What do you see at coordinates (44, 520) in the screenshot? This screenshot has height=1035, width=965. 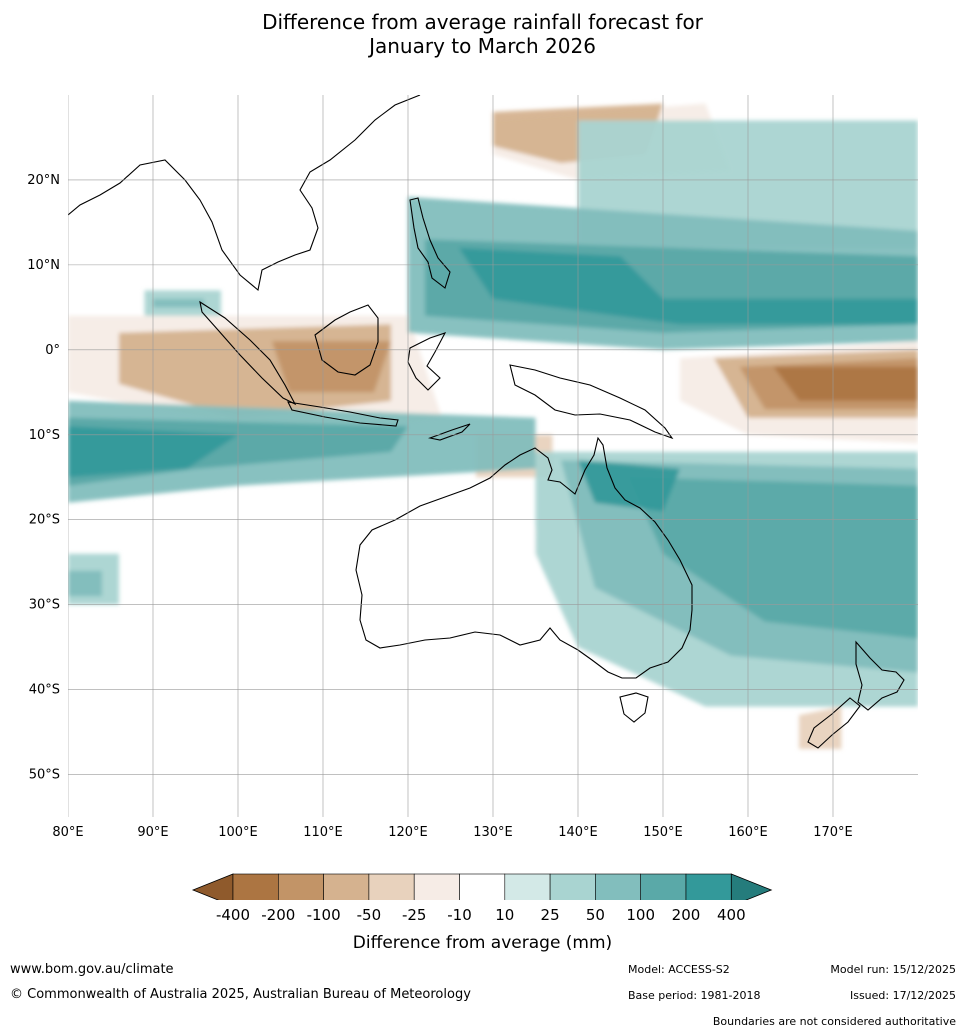 I see `latitude-tick-label: 20°S` at bounding box center [44, 520].